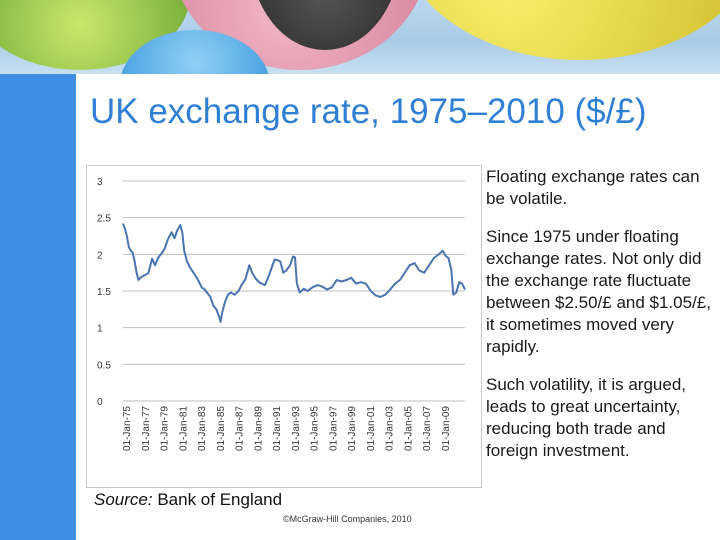 This screenshot has height=540, width=720. Describe the element at coordinates (104, 365) in the screenshot. I see `y-tick-label: 0.5` at that location.